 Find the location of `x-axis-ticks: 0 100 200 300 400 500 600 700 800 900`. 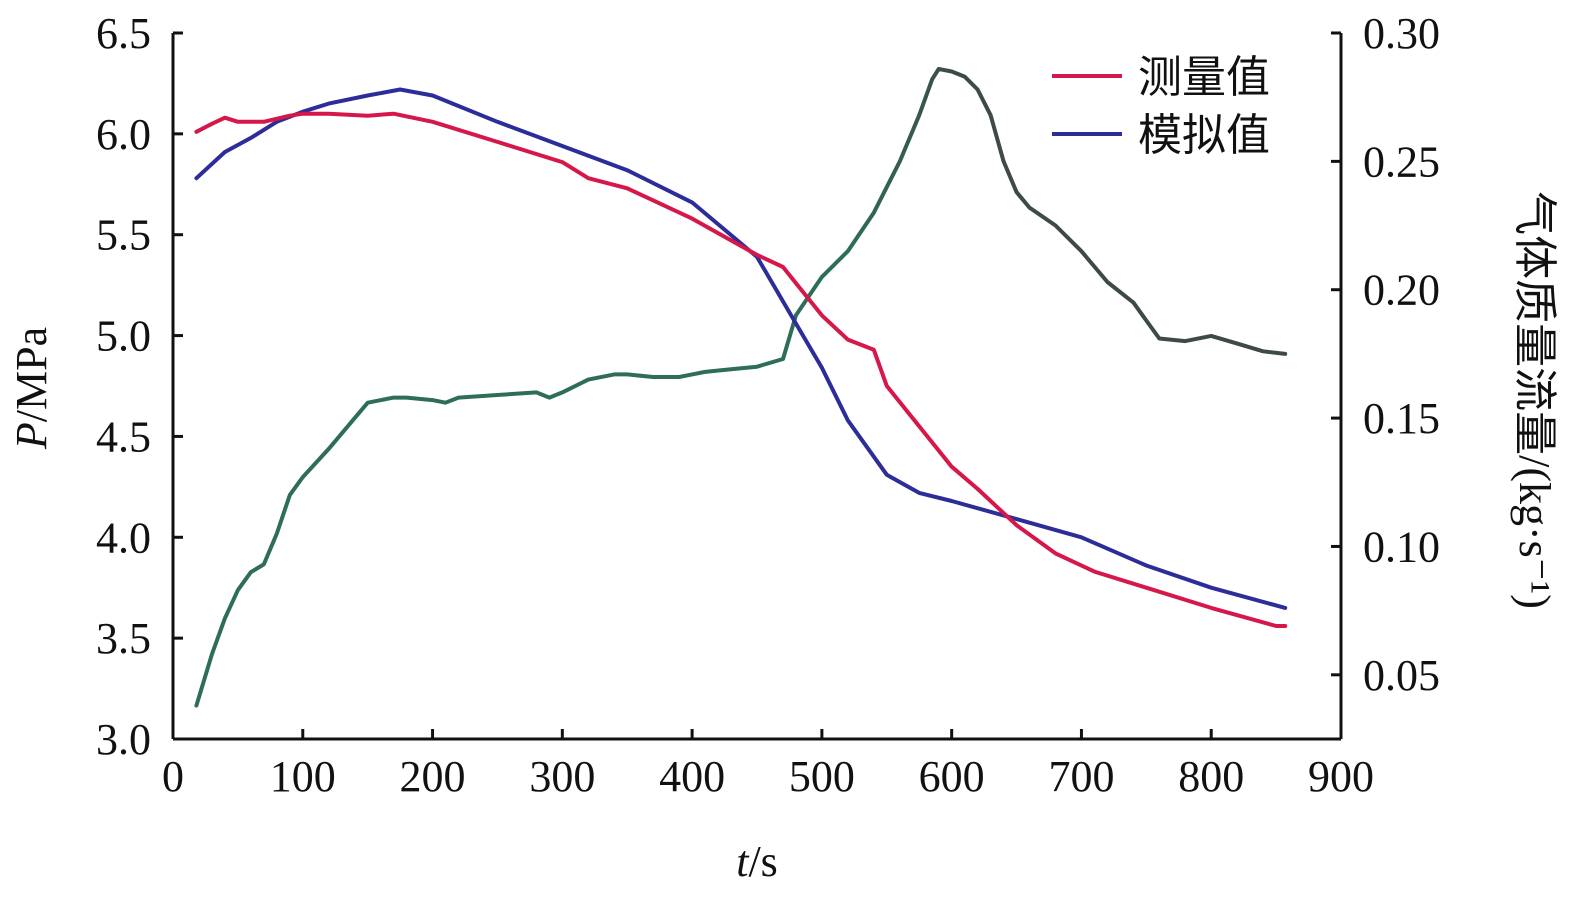

x-axis-ticks: 0 100 200 300 400 500 600 700 800 900 is located at coordinates (768, 765).